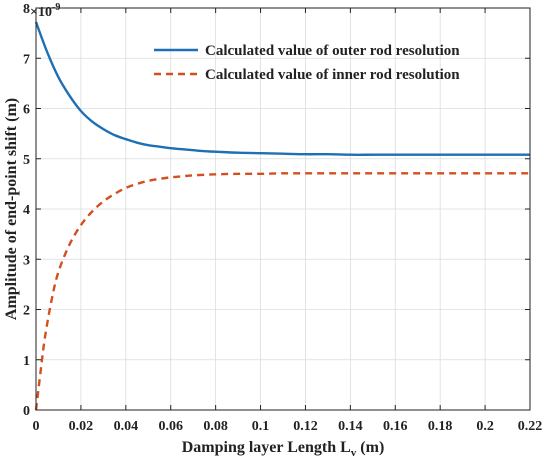 This screenshot has height=466, width=550. I want to click on y-axis-label: Amplitude of end-point shift (m), so click(11, 209).